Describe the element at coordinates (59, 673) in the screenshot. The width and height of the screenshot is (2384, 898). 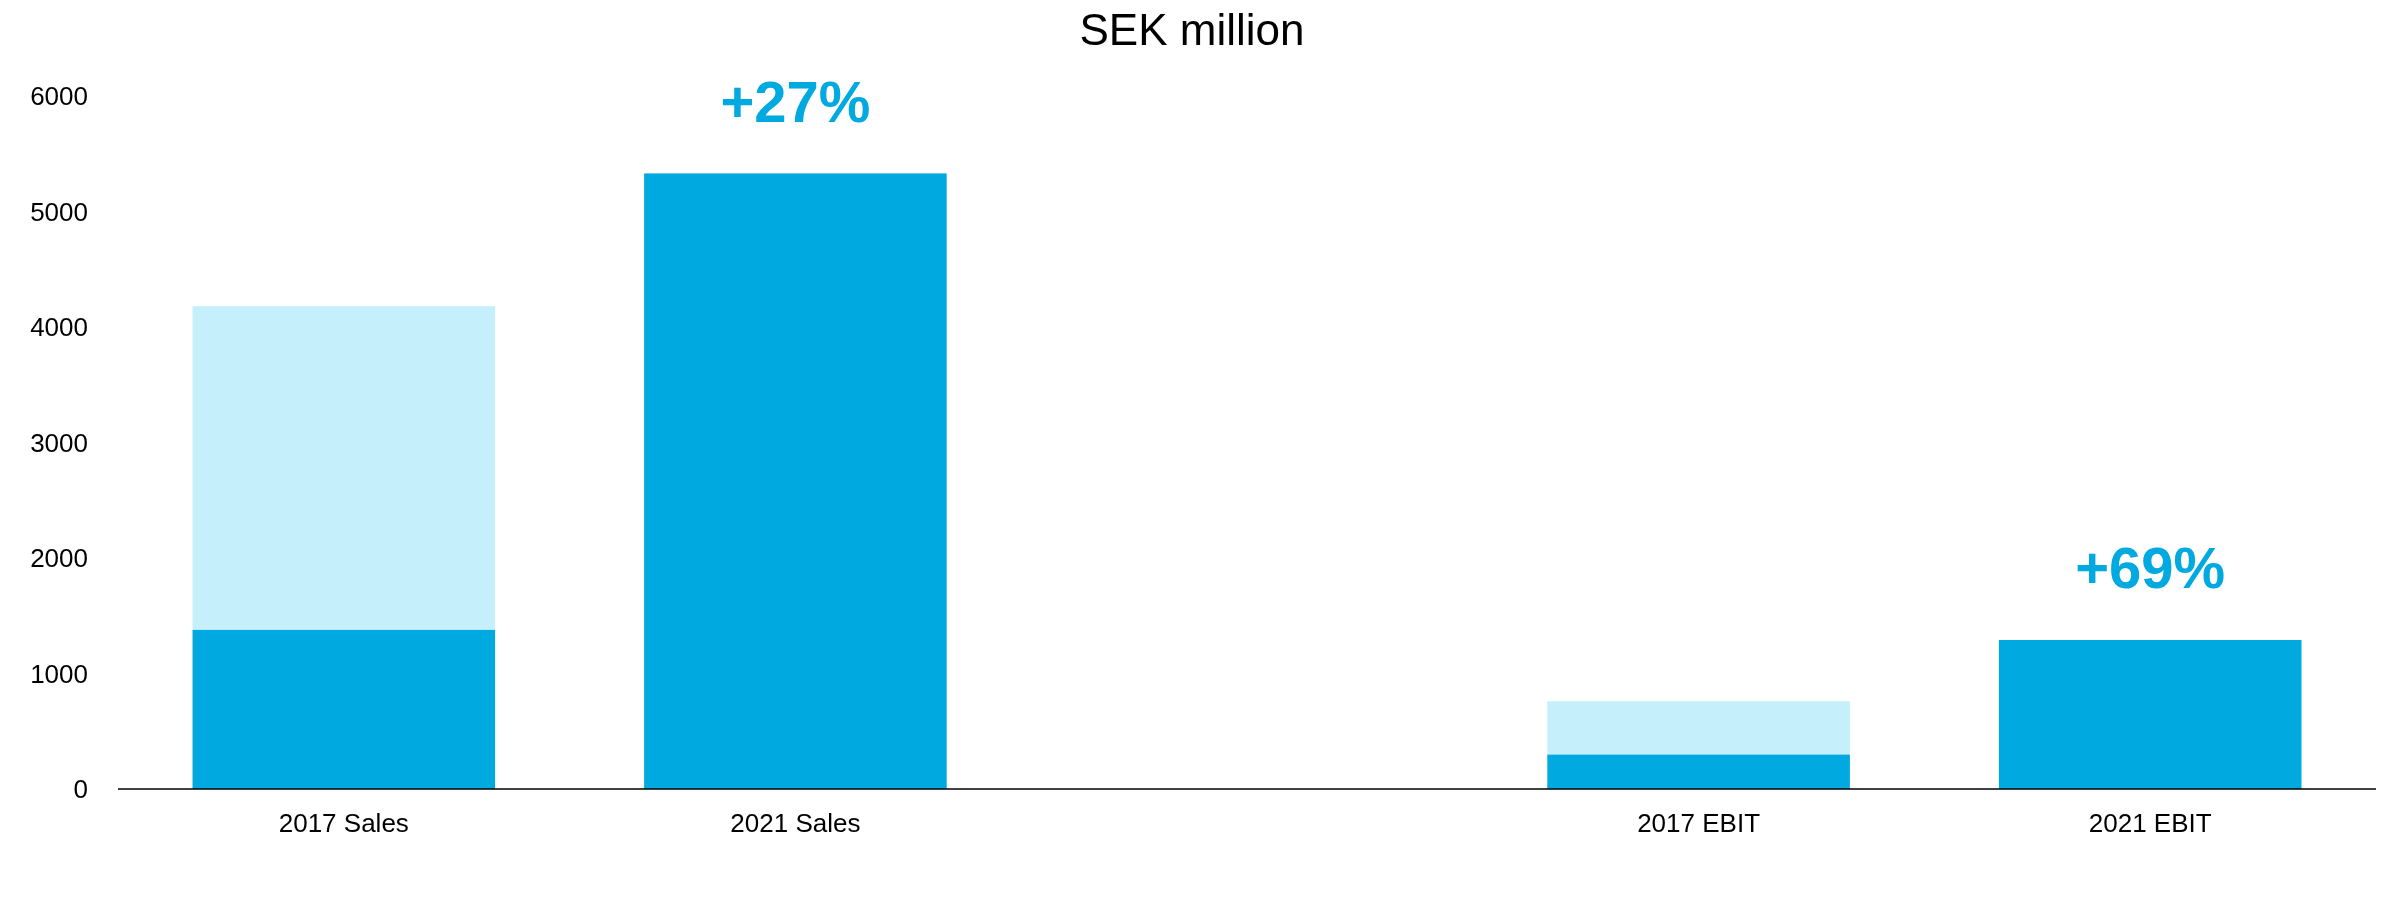
I see `y-tick-label: 1000` at that location.